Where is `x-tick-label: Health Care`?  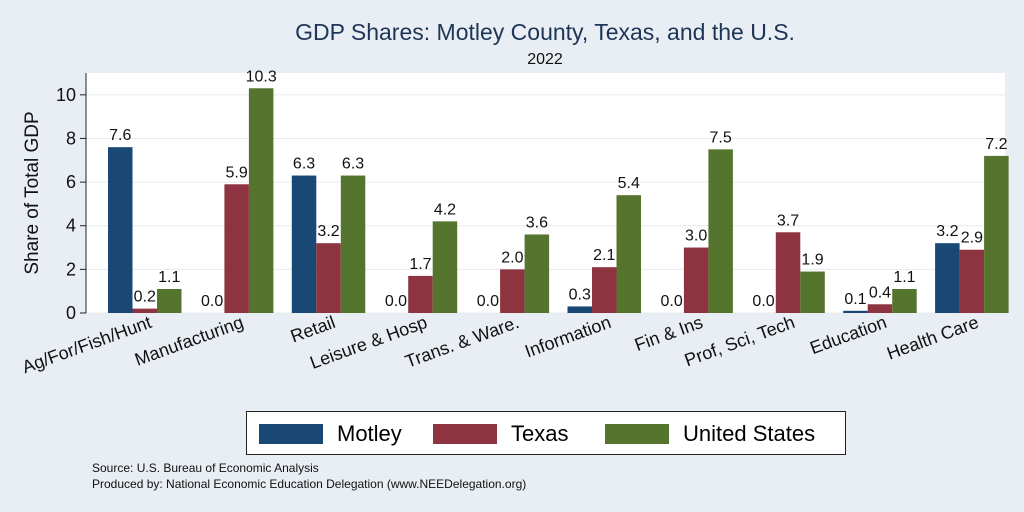 x-tick-label: Health Care is located at coordinates (932, 338).